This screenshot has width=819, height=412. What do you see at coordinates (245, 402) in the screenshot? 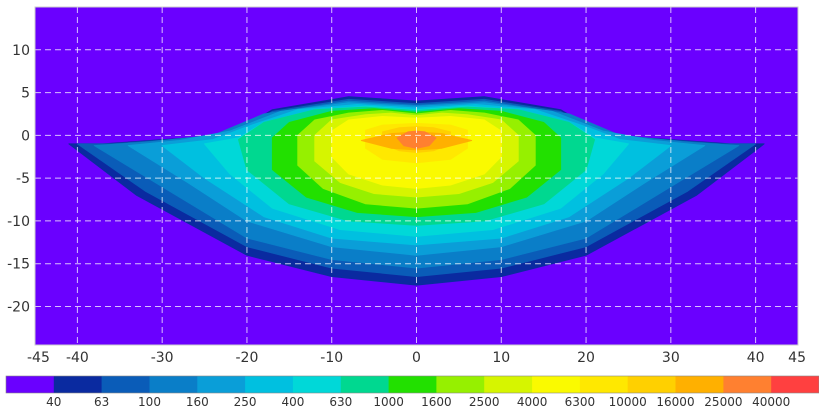
I see `legend-label: 250` at bounding box center [245, 402].